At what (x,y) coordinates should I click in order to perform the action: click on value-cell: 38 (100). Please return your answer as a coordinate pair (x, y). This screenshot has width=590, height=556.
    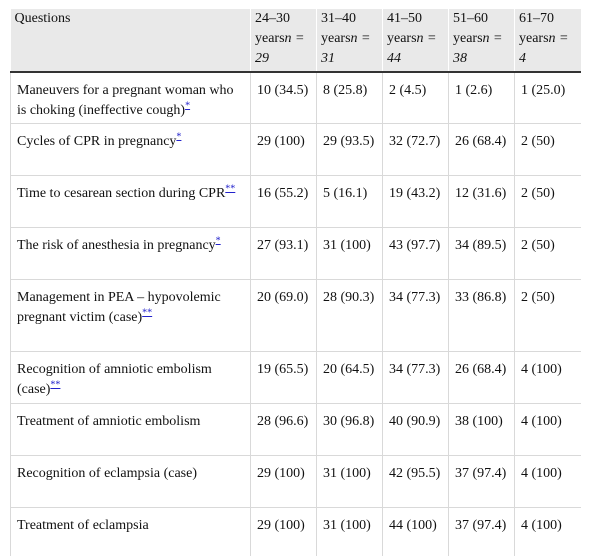
    Looking at the image, I should click on (482, 430).